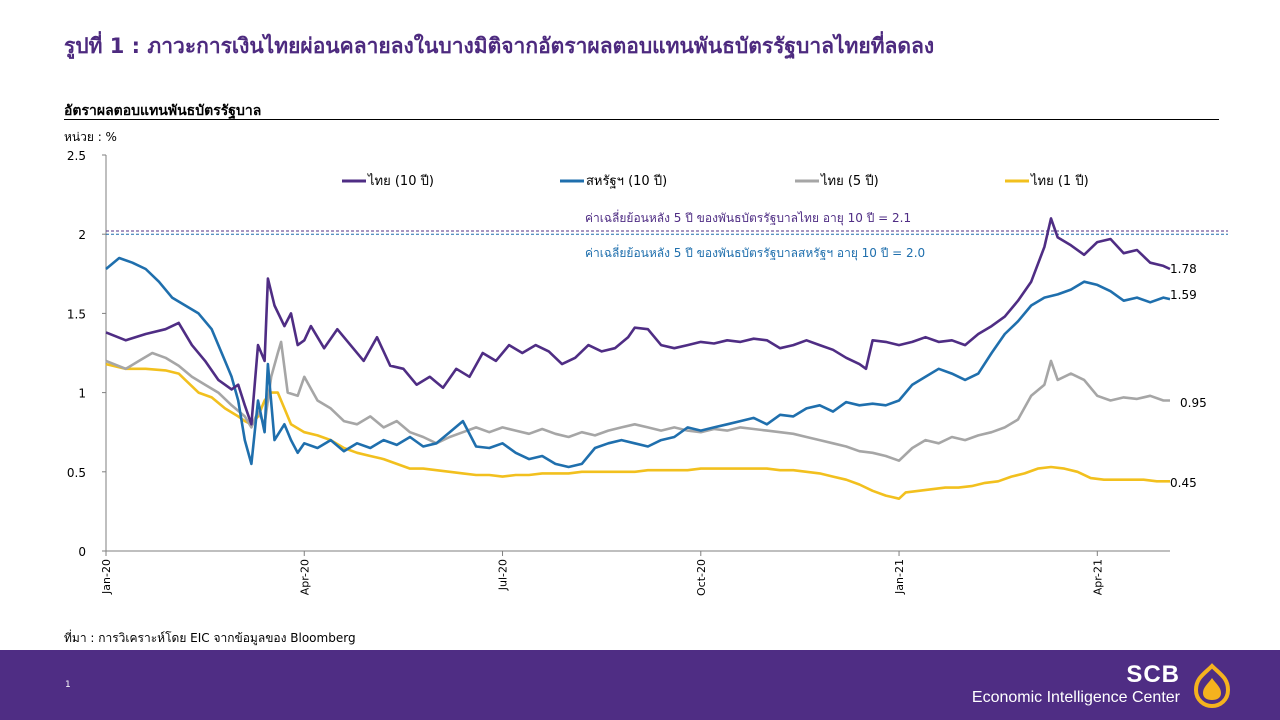  I want to click on chart-subtitle: อัตราผลตอบแทนพันธบัตรรัฐบาล, so click(163, 111).